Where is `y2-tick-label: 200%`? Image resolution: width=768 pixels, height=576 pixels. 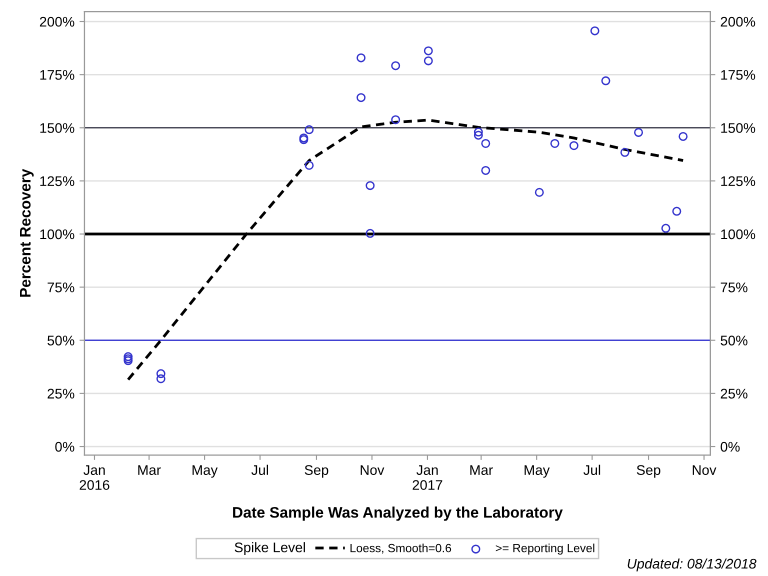
y2-tick-label: 200% is located at coordinates (738, 21).